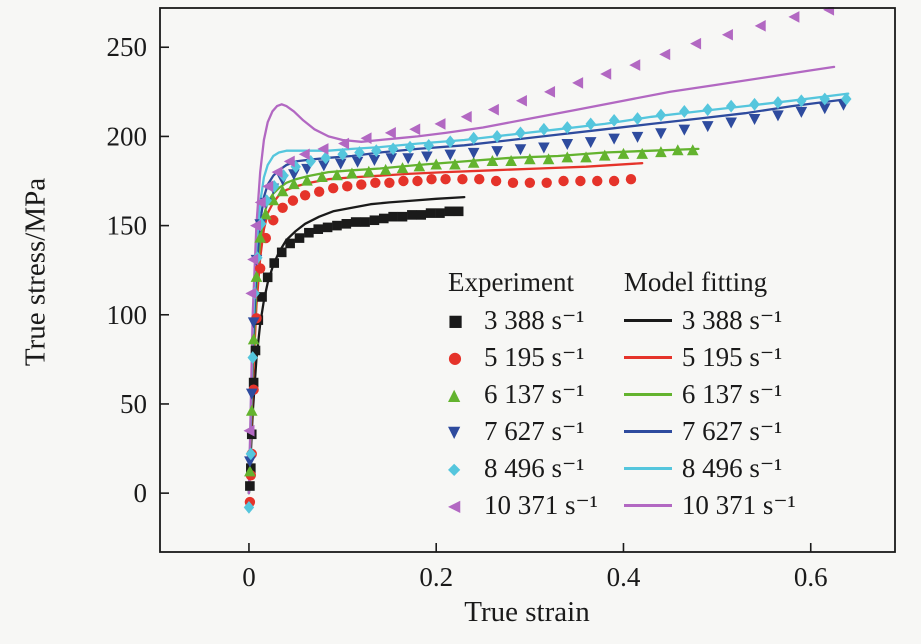  I want to click on x-tick-label: 0.6, so click(811, 577).